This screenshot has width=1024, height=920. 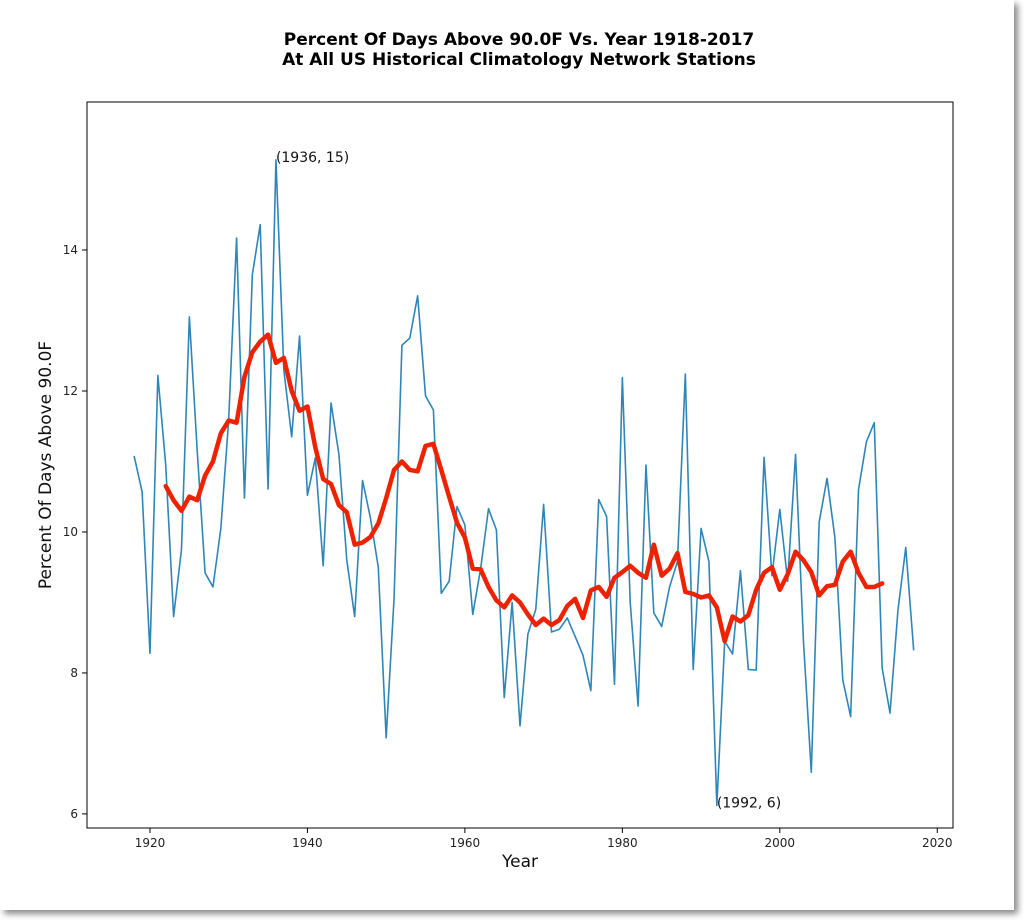 What do you see at coordinates (70, 250) in the screenshot?
I see `y-tick-label: 14` at bounding box center [70, 250].